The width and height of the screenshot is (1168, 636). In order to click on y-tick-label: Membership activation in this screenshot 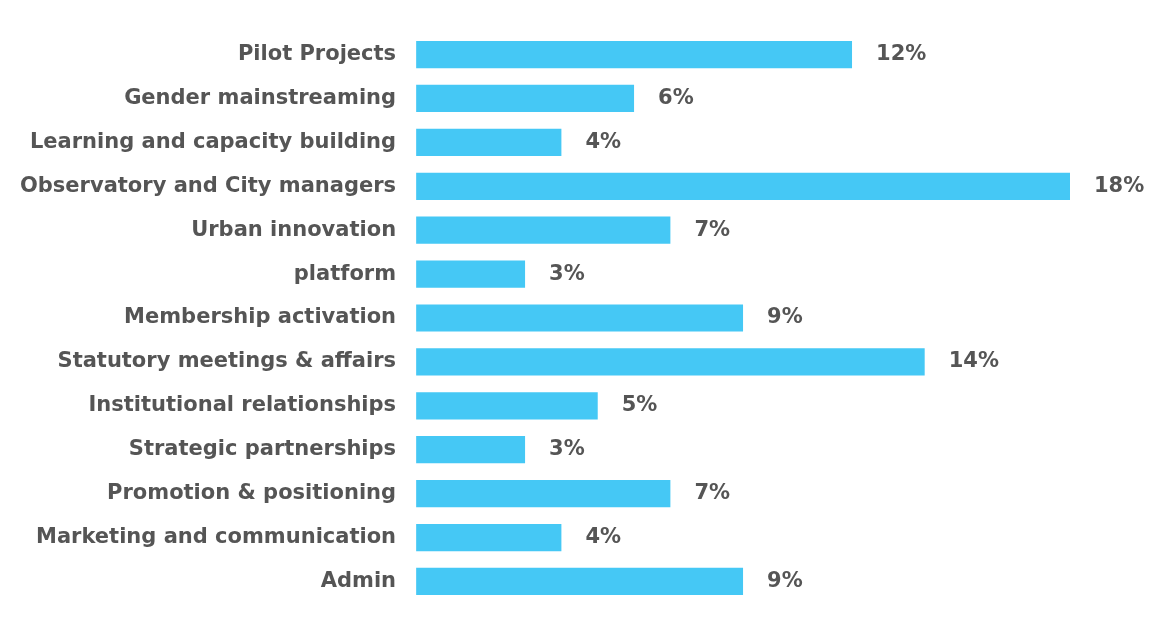, I will do `click(260, 316)`.